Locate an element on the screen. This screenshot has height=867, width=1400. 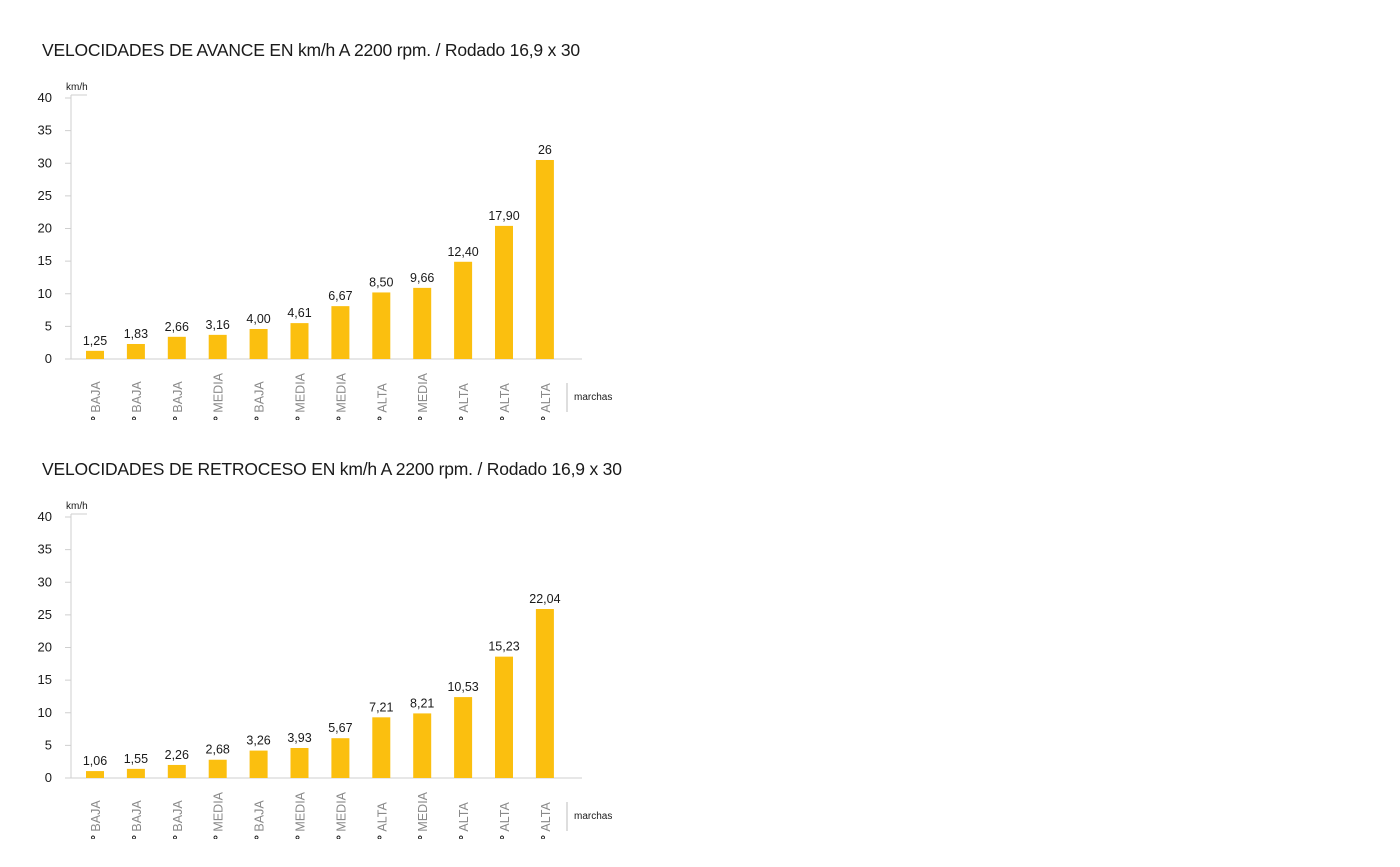
bar-value-label: 3,26 is located at coordinates (258, 741).